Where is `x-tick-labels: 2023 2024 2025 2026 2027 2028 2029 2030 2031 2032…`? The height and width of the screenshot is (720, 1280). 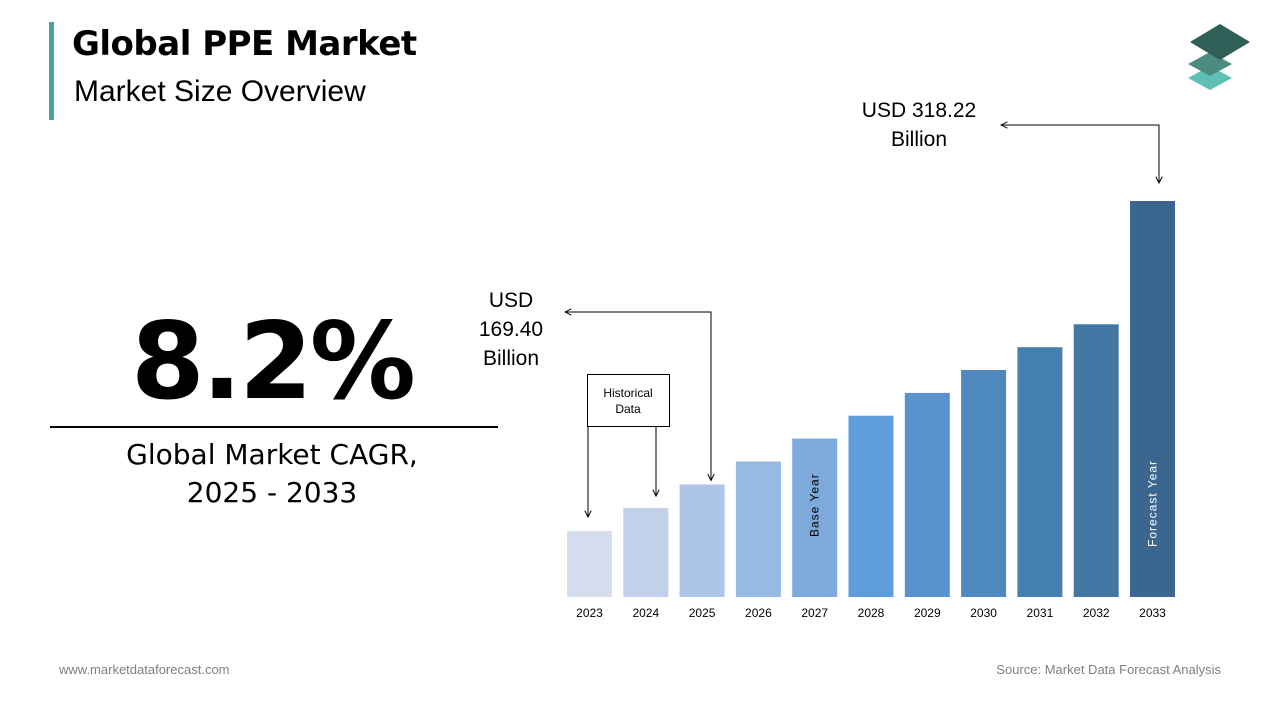
x-tick-labels: 2023 2024 2025 2026 2027 2028 2029 2030 2031 2032… is located at coordinates (871, 613).